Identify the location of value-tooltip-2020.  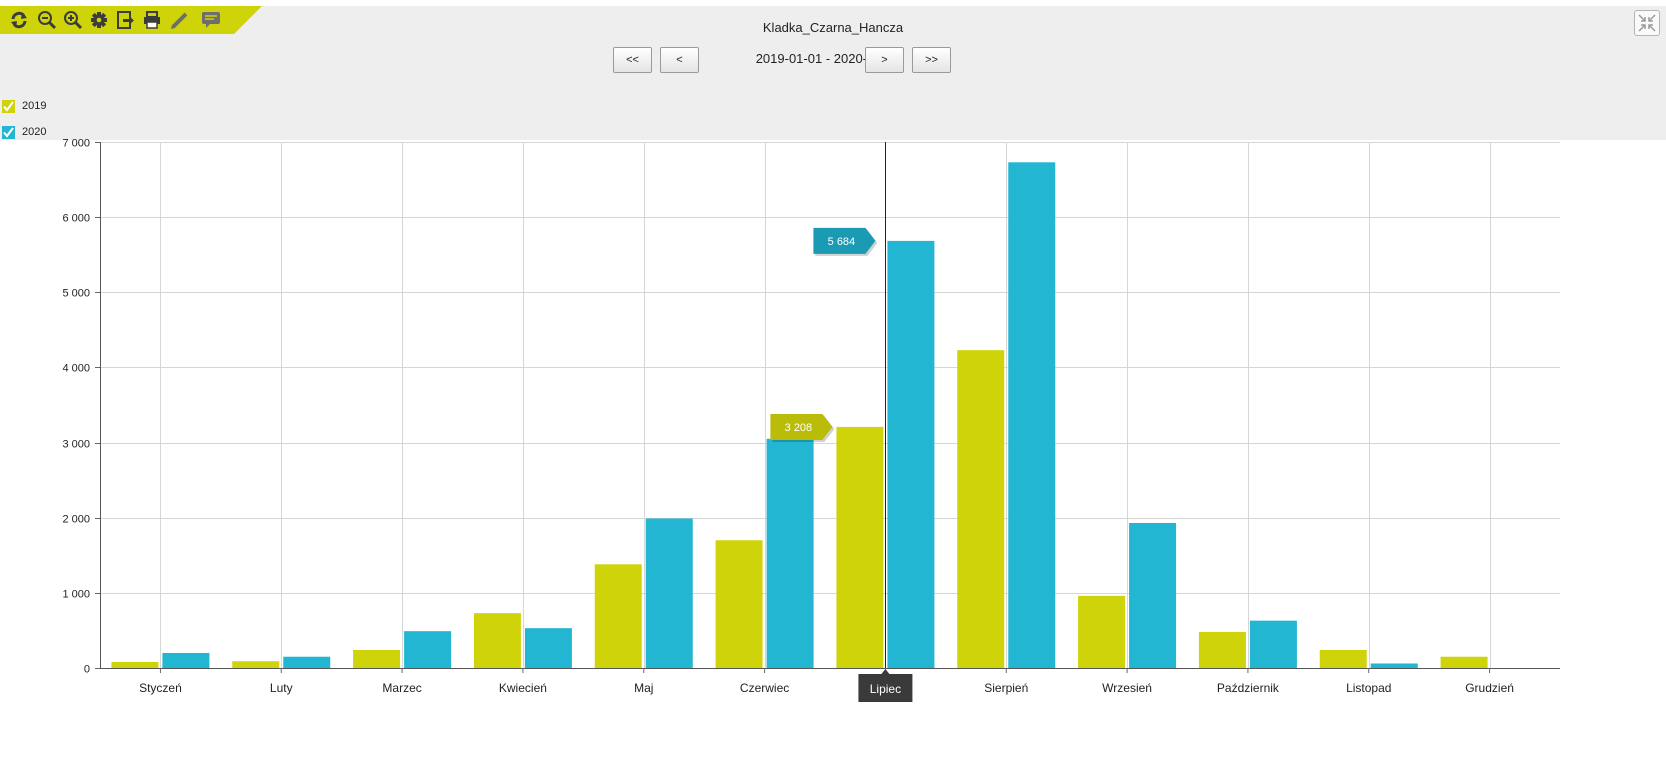
(844, 240).